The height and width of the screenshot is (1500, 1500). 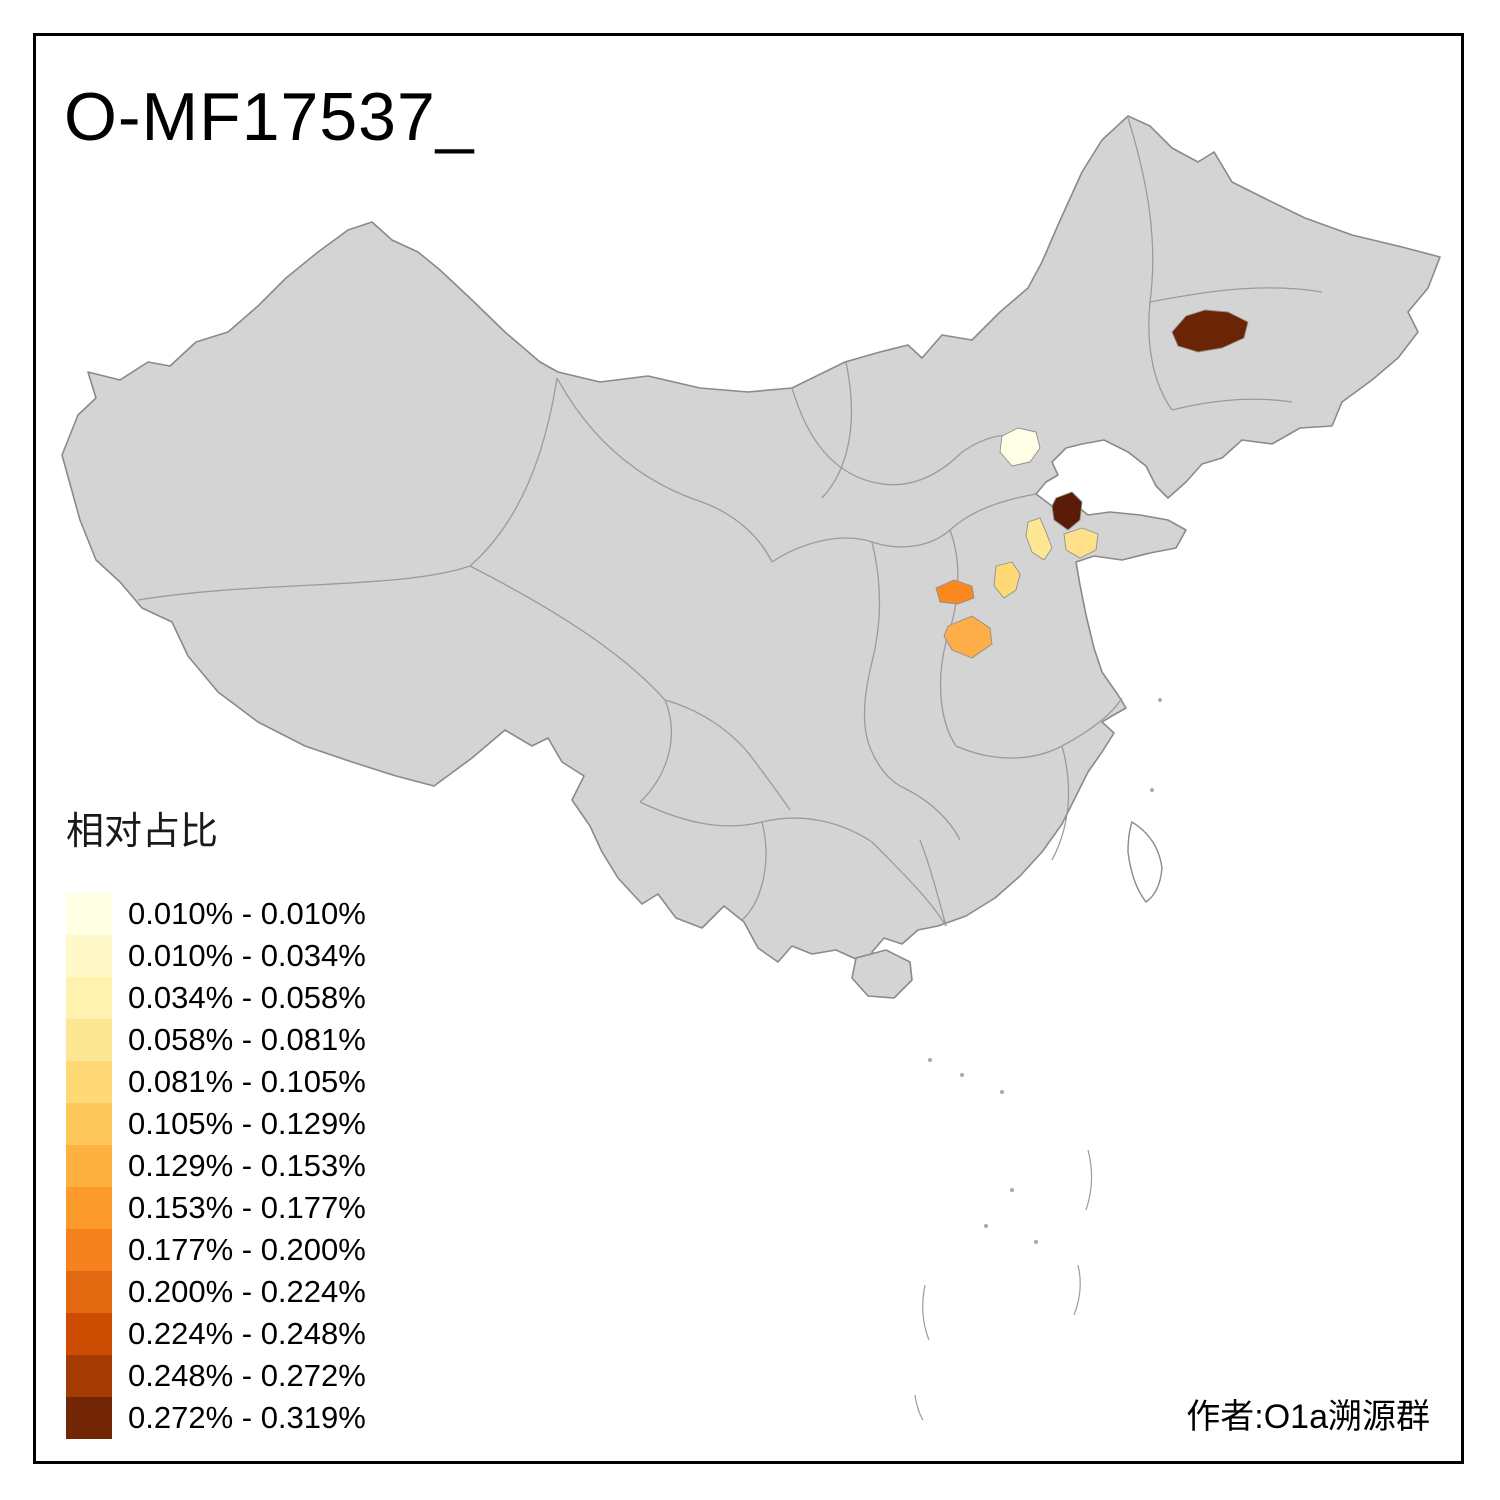 I want to click on highlight-region-shandong-dark, so click(x=1067, y=511).